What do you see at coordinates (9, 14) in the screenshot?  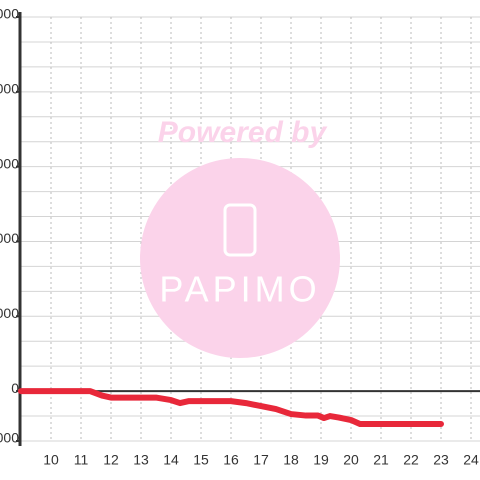 I see `y-tick-label: 150,000` at bounding box center [9, 14].